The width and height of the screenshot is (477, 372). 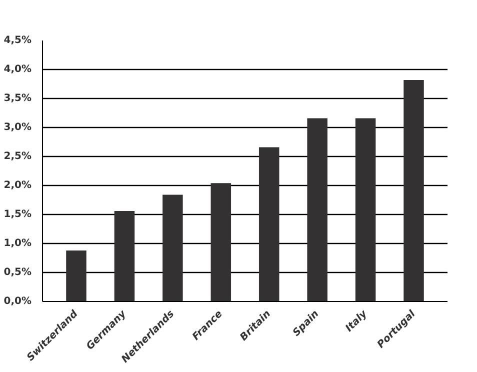 What do you see at coordinates (18, 127) in the screenshot?
I see `y-tick-label: 3,0%` at bounding box center [18, 127].